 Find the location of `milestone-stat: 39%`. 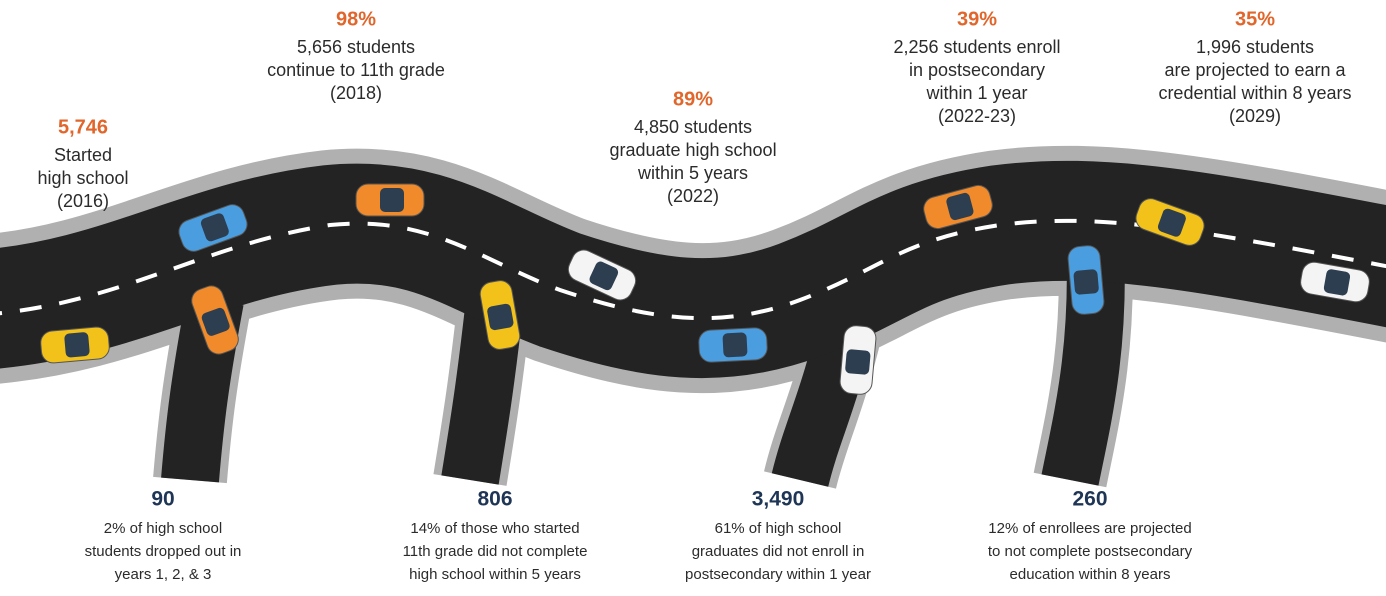

milestone-stat: 39% is located at coordinates (977, 19).